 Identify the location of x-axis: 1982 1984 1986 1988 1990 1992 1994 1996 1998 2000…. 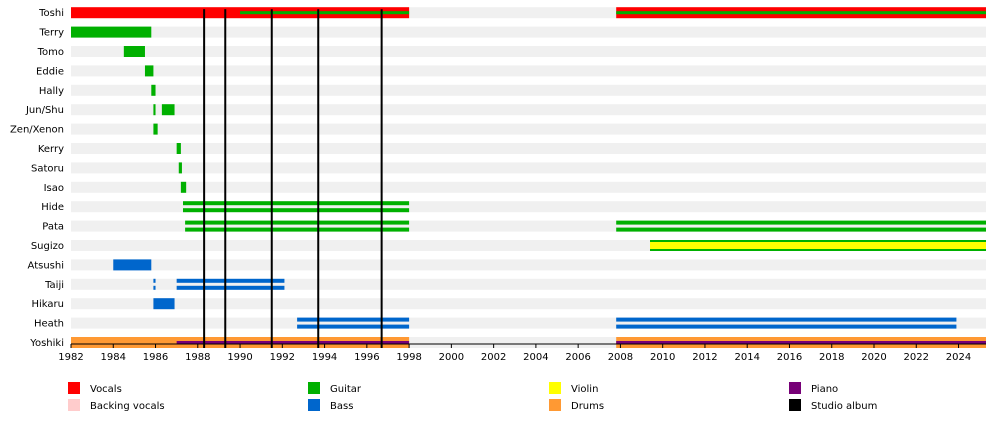
(522, 353).